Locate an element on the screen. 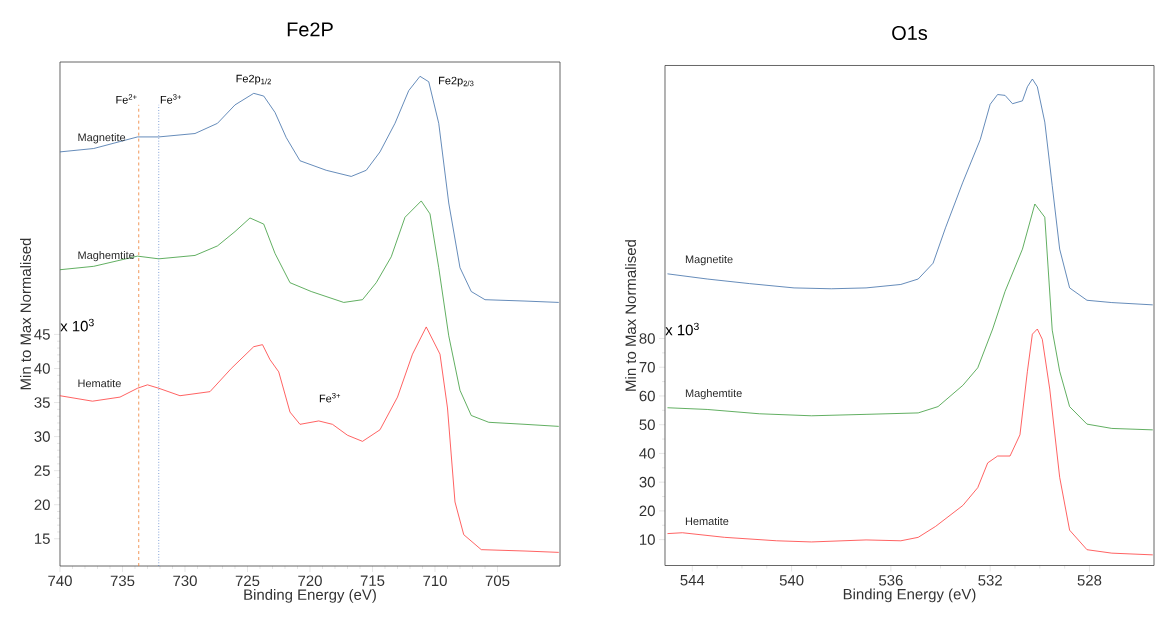 This screenshot has height=617, width=1155. x-tick-label: 532 is located at coordinates (990, 580).